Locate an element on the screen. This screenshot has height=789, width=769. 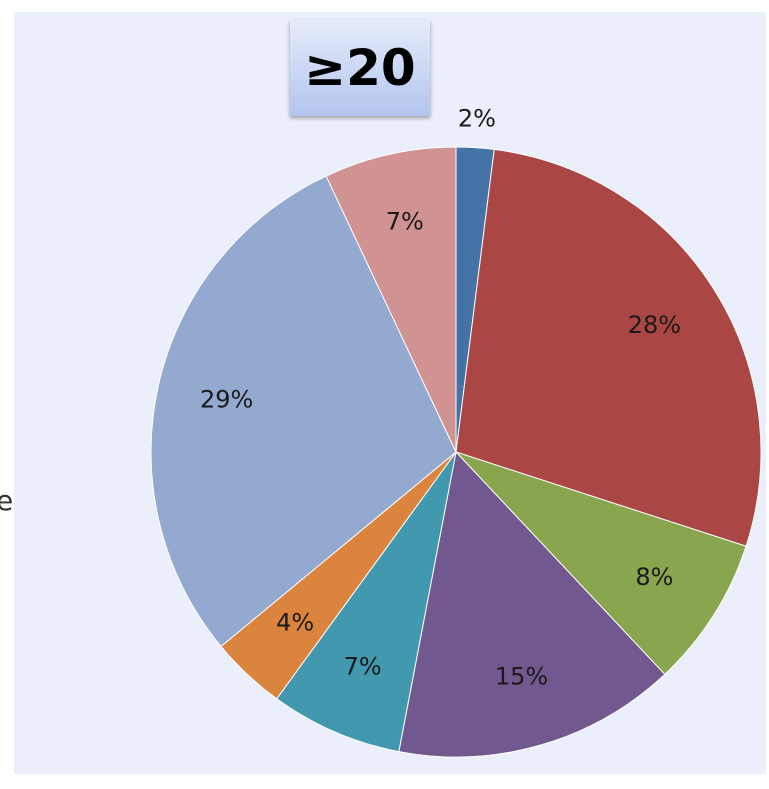
cropped-edge-text: e is located at coordinates (7, 500).